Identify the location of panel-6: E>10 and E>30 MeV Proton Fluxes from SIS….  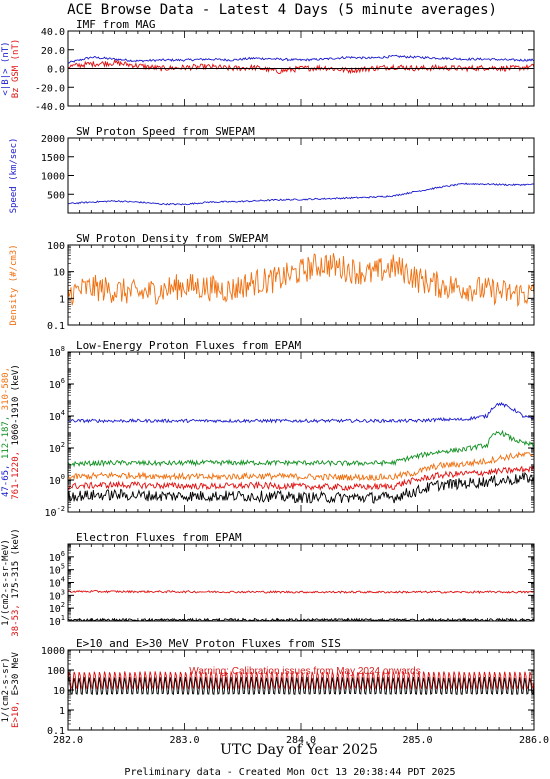
(275, 691).